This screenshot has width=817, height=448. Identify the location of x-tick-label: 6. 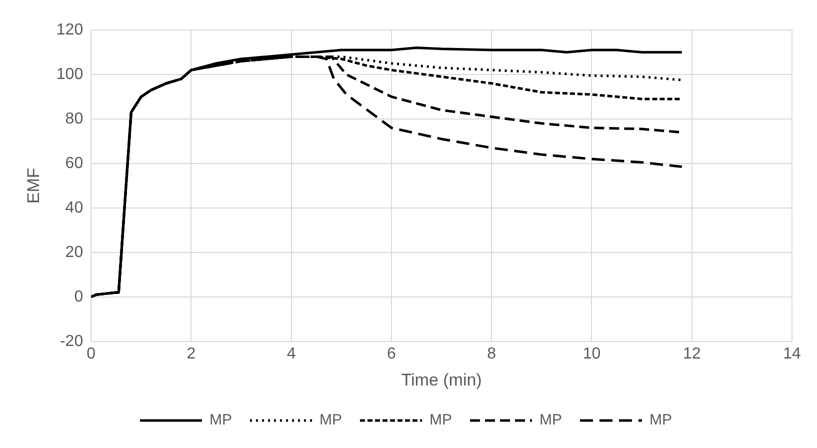
(391, 353).